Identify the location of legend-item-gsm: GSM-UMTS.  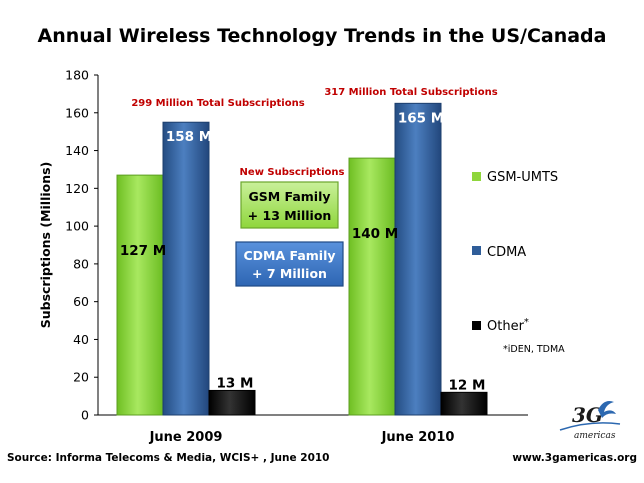
(515, 177).